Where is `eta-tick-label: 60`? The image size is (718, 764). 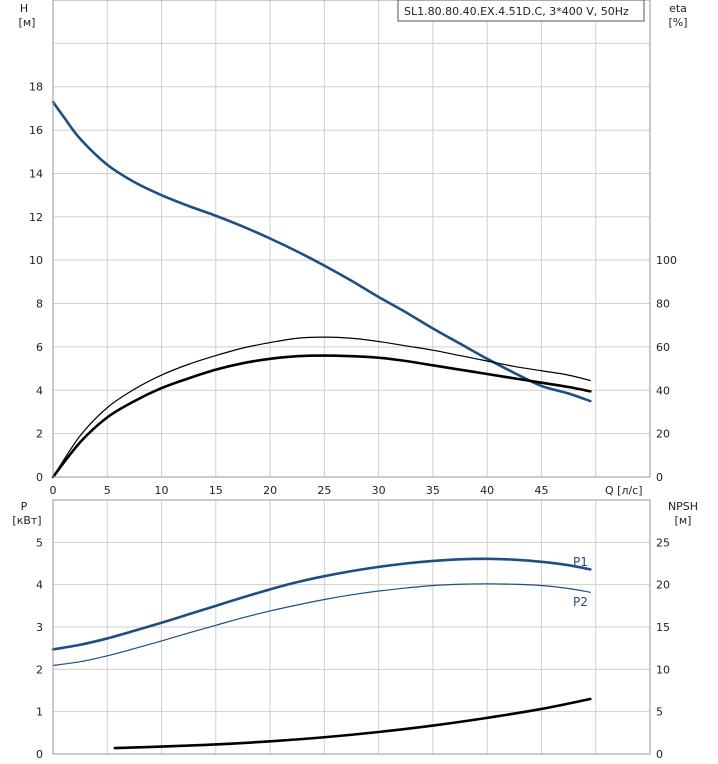 eta-tick-label: 60 is located at coordinates (663, 347).